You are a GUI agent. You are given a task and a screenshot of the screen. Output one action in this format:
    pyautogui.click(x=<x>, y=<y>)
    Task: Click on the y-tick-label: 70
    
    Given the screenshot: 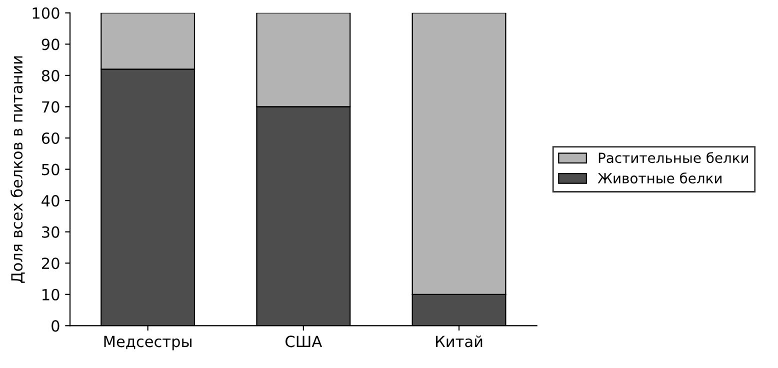 What is the action you would take?
    pyautogui.click(x=51, y=107)
    